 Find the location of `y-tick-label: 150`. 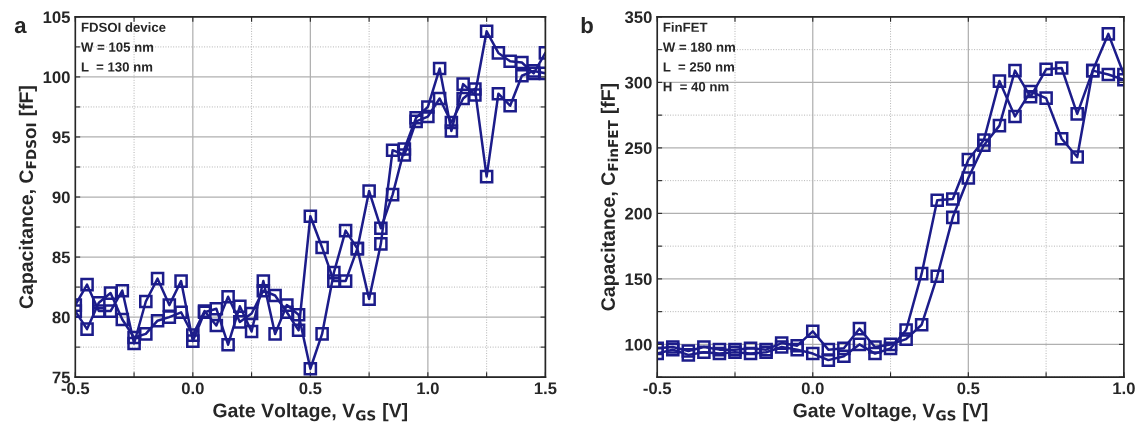

y-tick-label: 150 is located at coordinates (638, 279).